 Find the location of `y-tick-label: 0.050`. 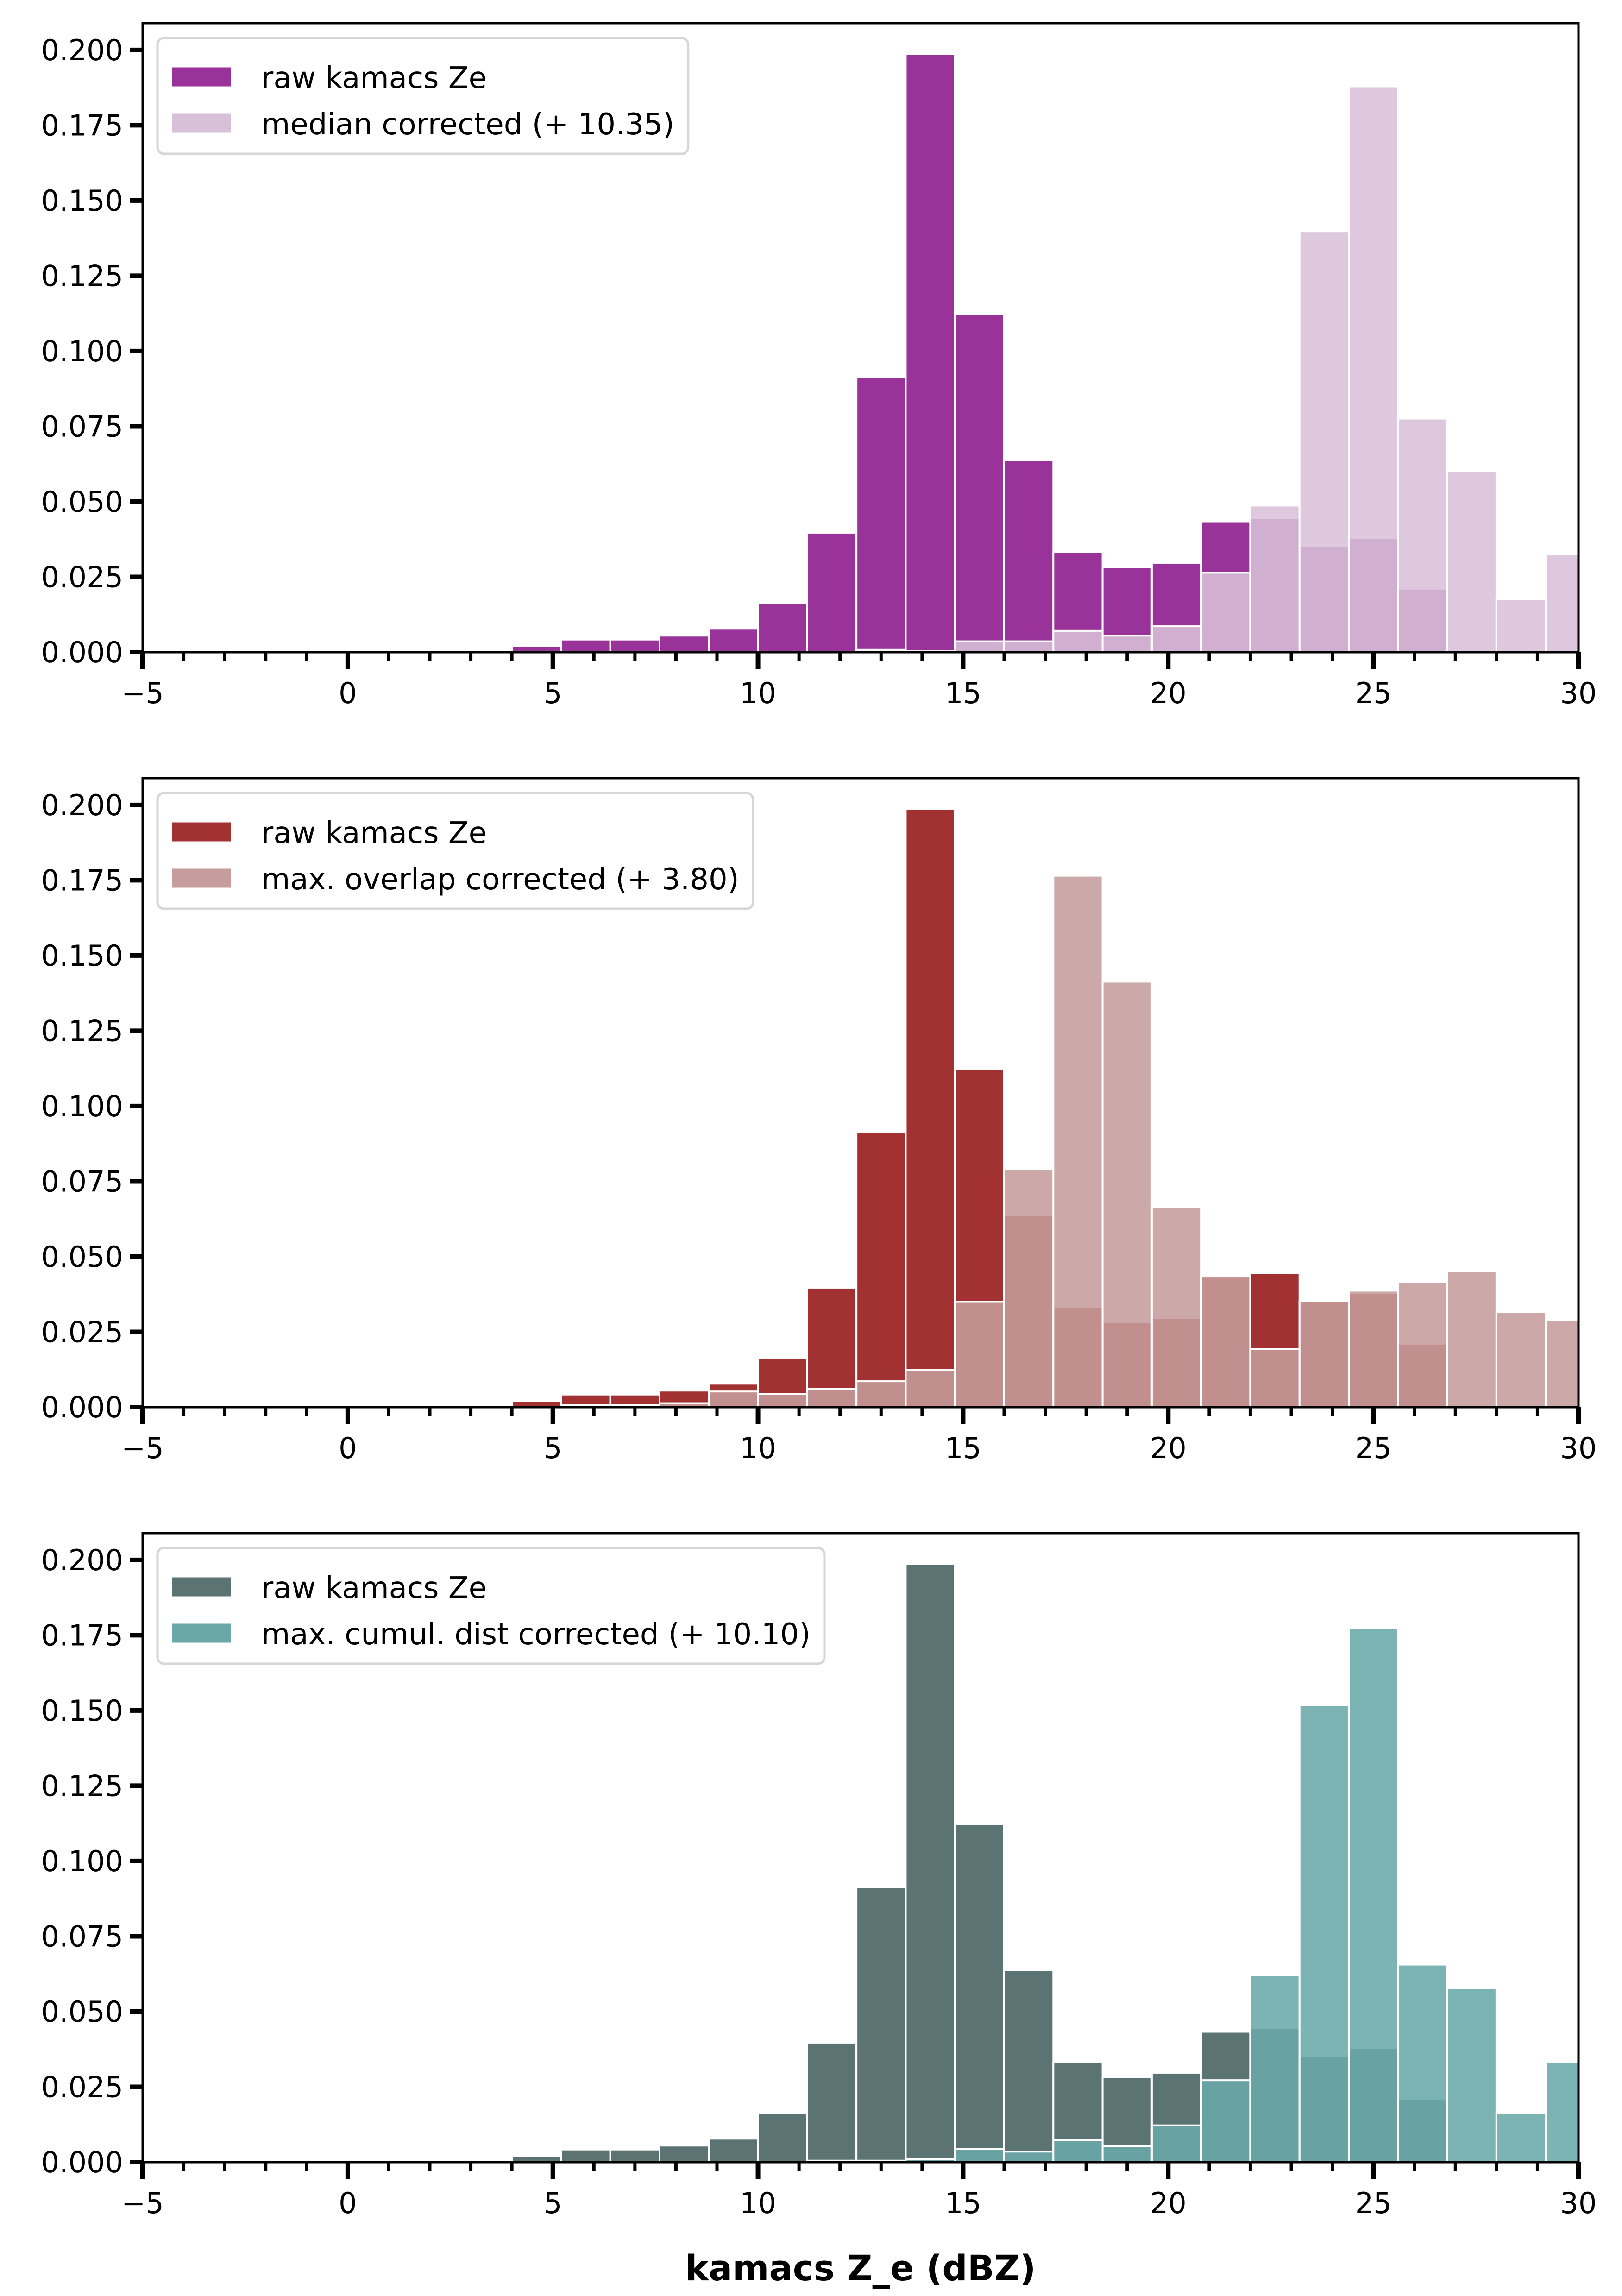

y-tick-label: 0.050 is located at coordinates (82, 1257).